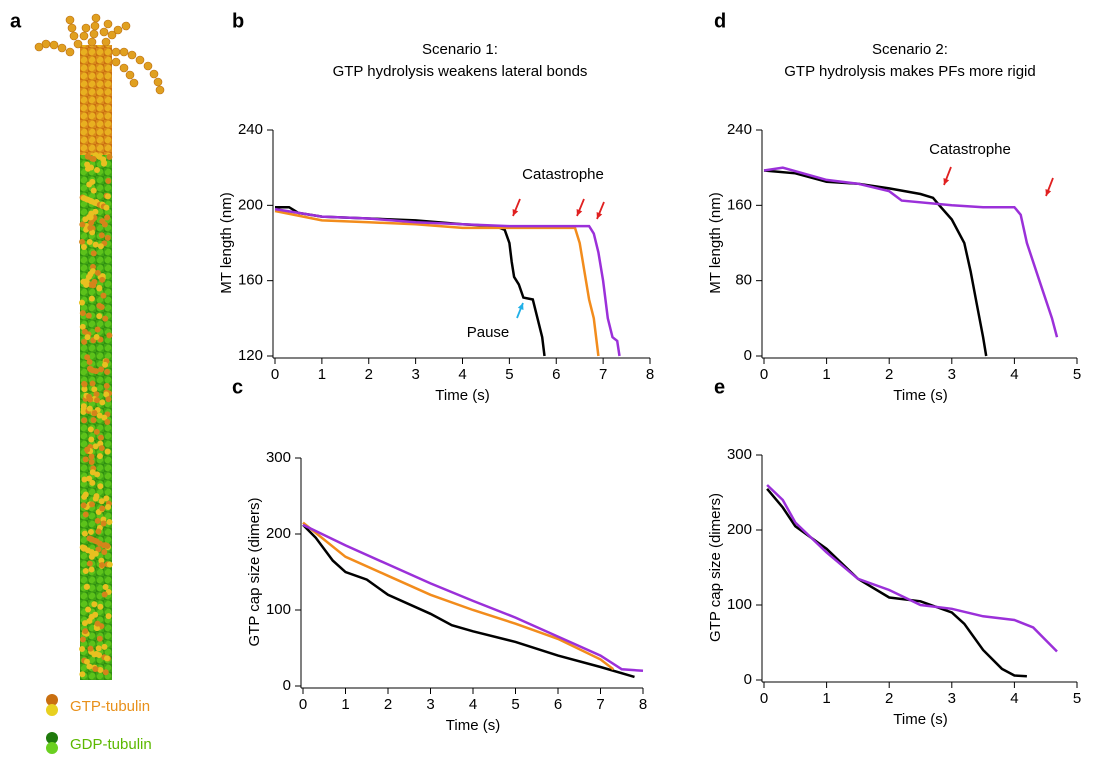 This screenshot has width=1115, height=758. What do you see at coordinates (719, 387) in the screenshot?
I see `panel-letter: e` at bounding box center [719, 387].